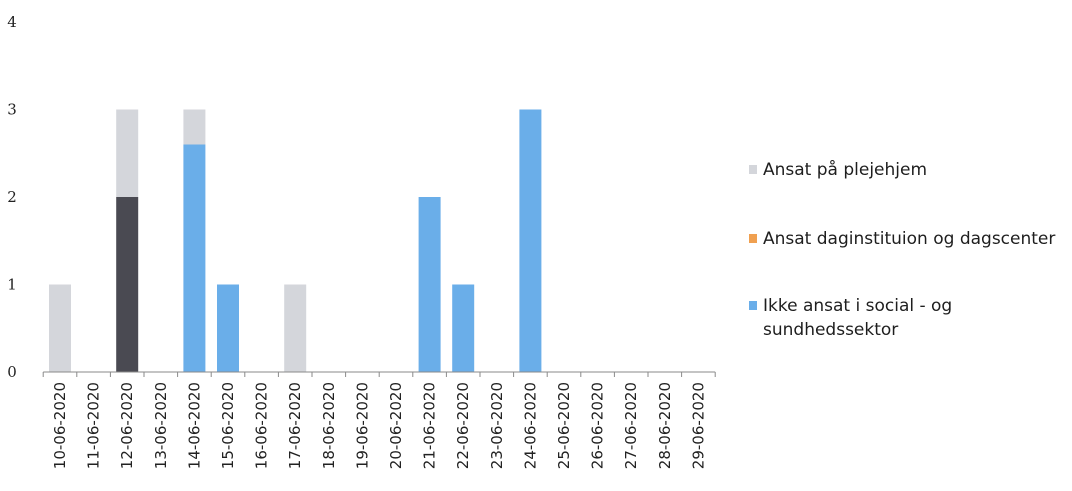 The image size is (1072, 491). Describe the element at coordinates (379, 374) in the screenshot. I see `x-axis` at that location.